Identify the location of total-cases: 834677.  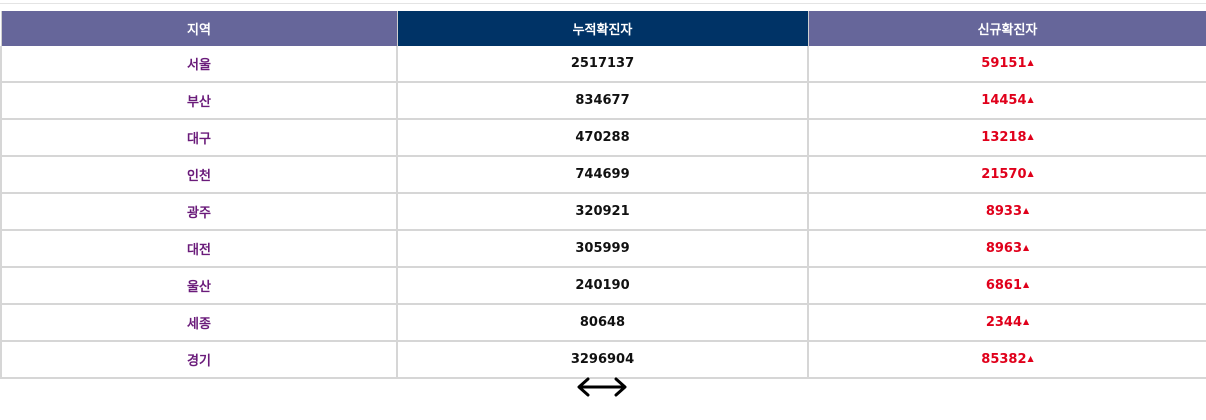
(602, 101).